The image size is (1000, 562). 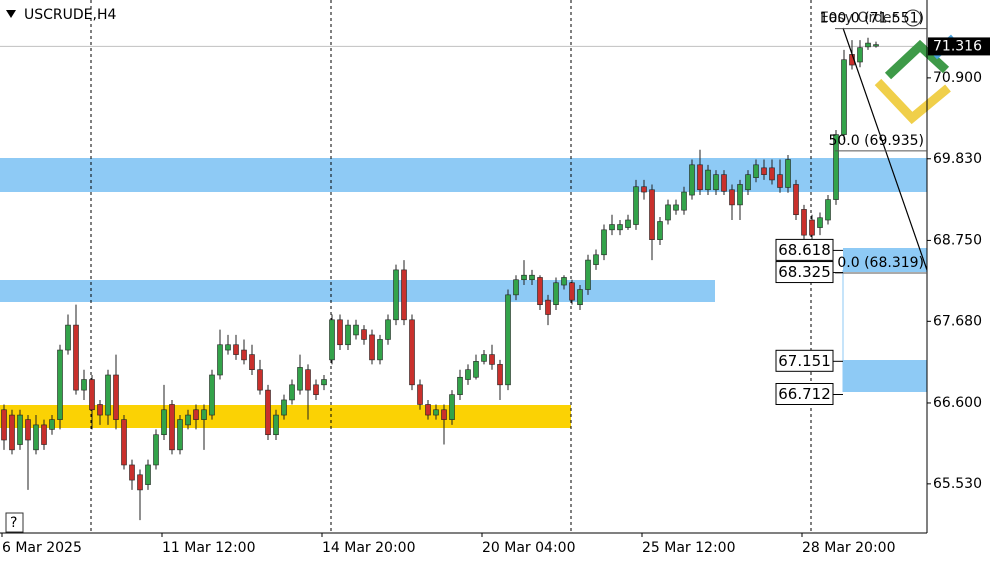 I want to click on fib-label: 0.0 (68.319), so click(x=880, y=263).